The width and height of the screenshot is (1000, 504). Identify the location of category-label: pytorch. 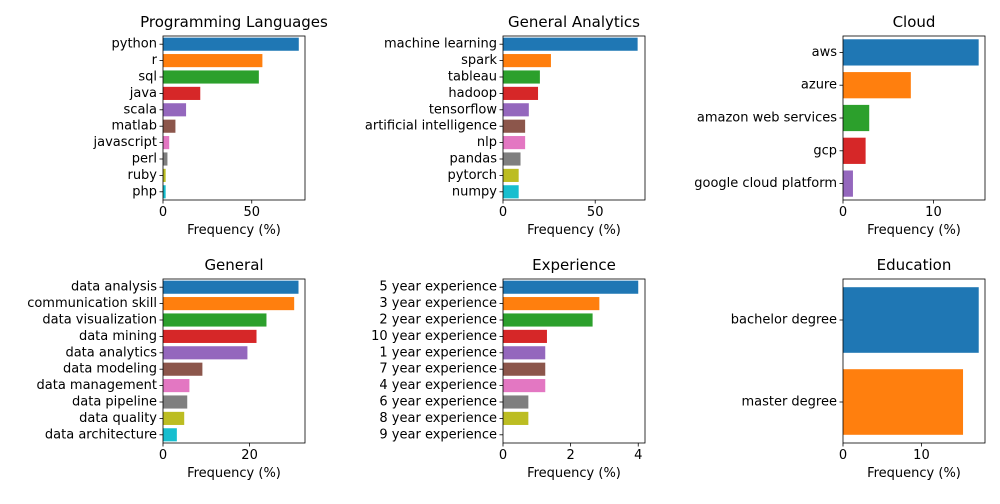
(472, 175).